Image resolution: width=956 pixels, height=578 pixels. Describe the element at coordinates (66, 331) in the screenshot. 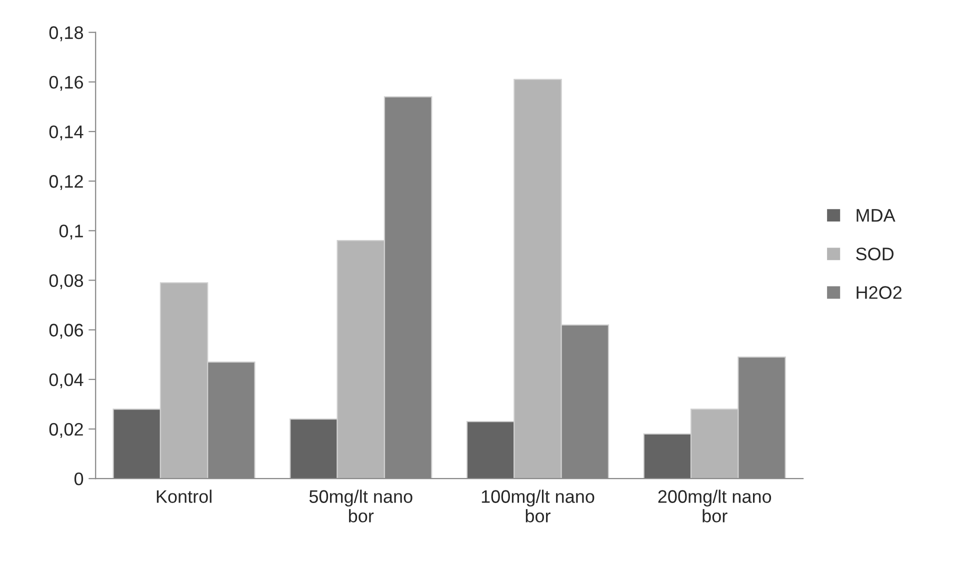

I see `y-tick-label: 0,06` at that location.